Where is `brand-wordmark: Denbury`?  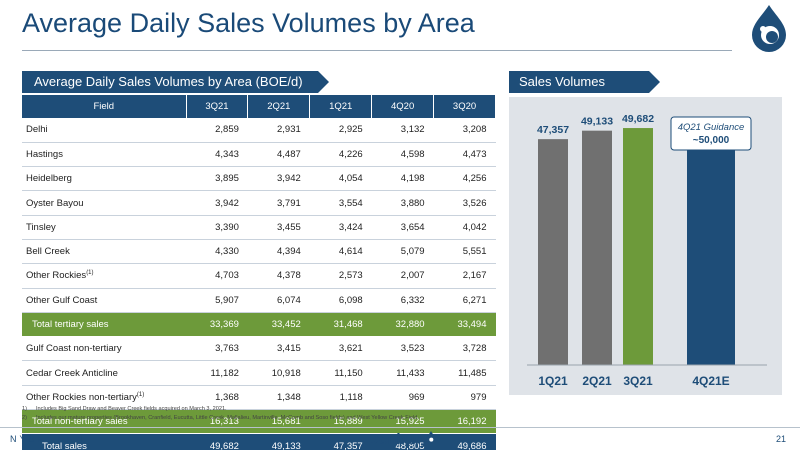
brand-wordmark: Denbury is located at coordinates (398, 439).